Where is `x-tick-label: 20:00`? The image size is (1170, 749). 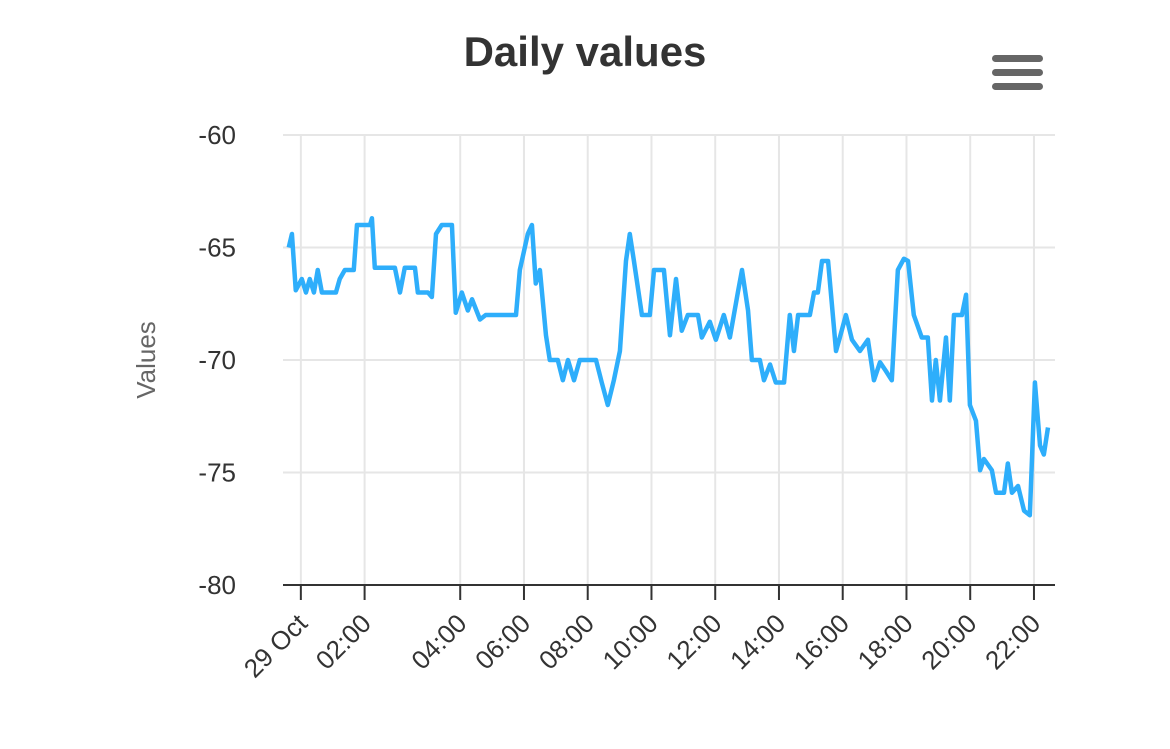 x-tick-label: 20:00 is located at coordinates (948, 641).